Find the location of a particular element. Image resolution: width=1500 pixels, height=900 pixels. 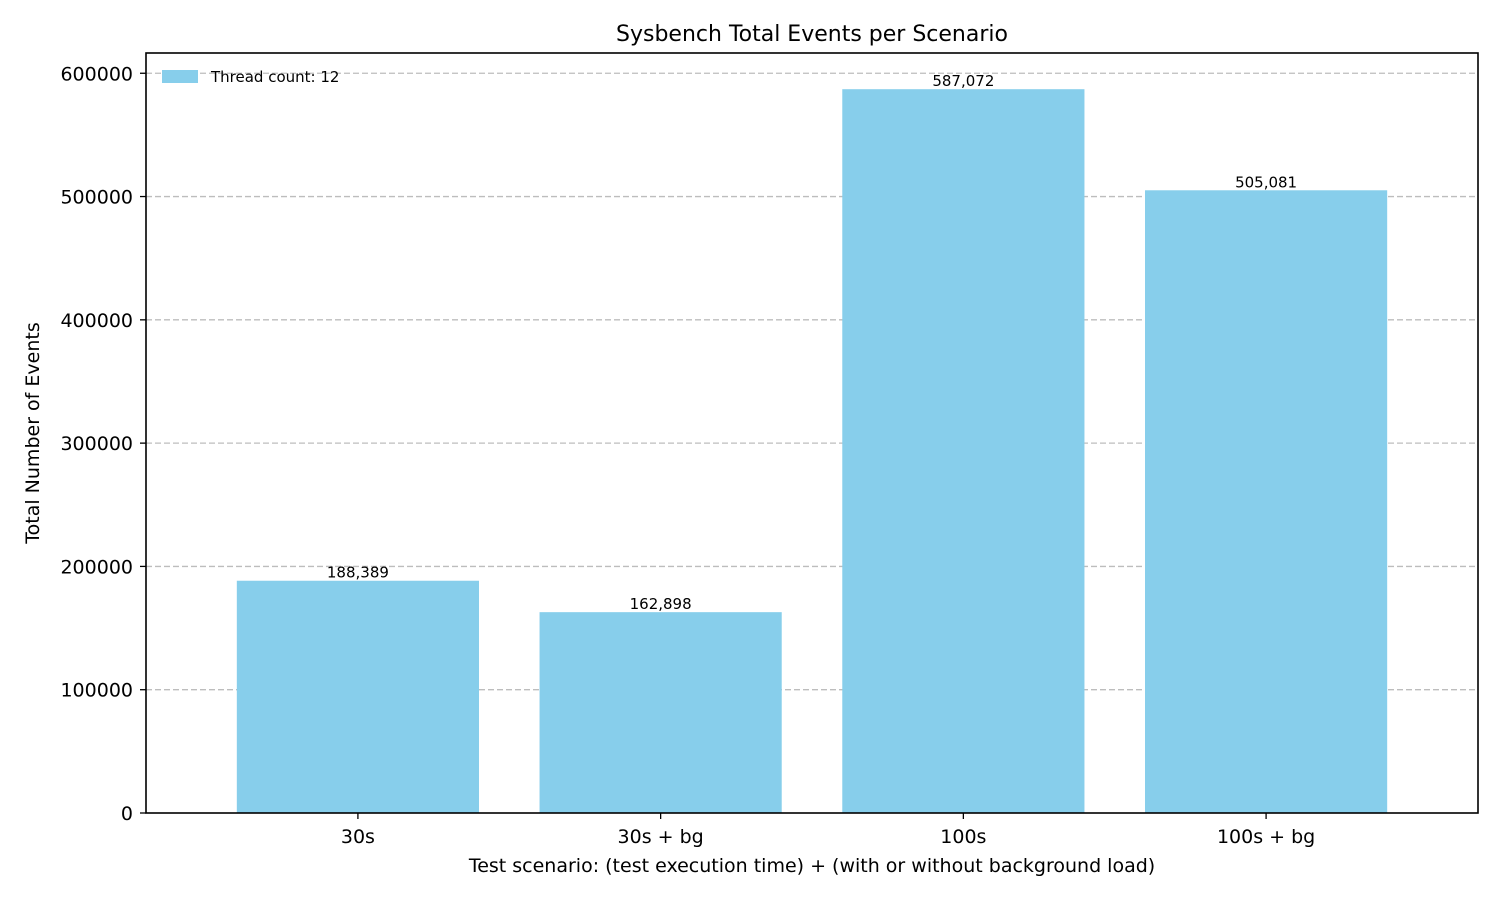

y-tick-label: 500000 is located at coordinates (96, 198).